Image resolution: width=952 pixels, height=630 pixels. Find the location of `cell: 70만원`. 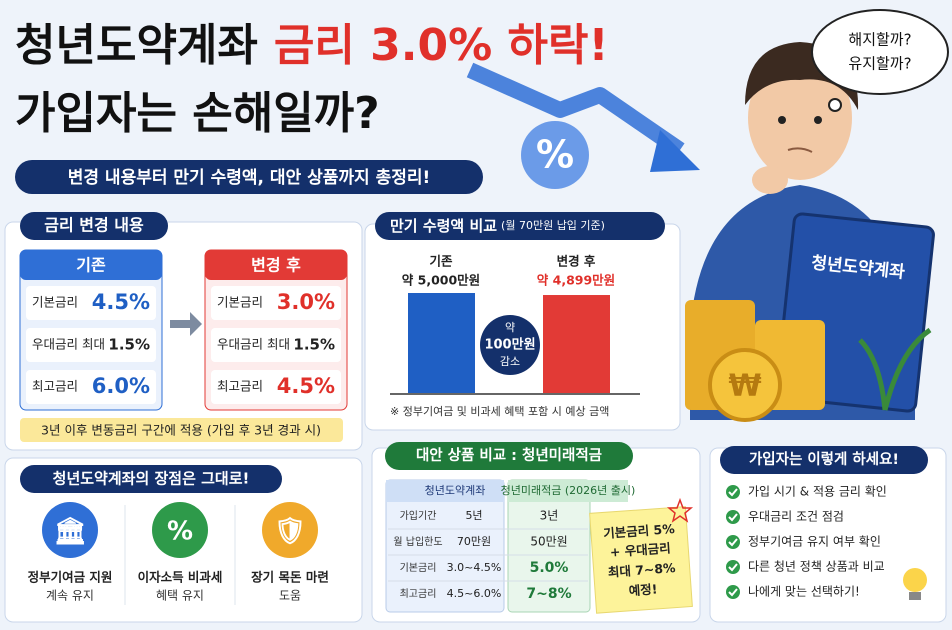

cell: 70만원 is located at coordinates (474, 541).